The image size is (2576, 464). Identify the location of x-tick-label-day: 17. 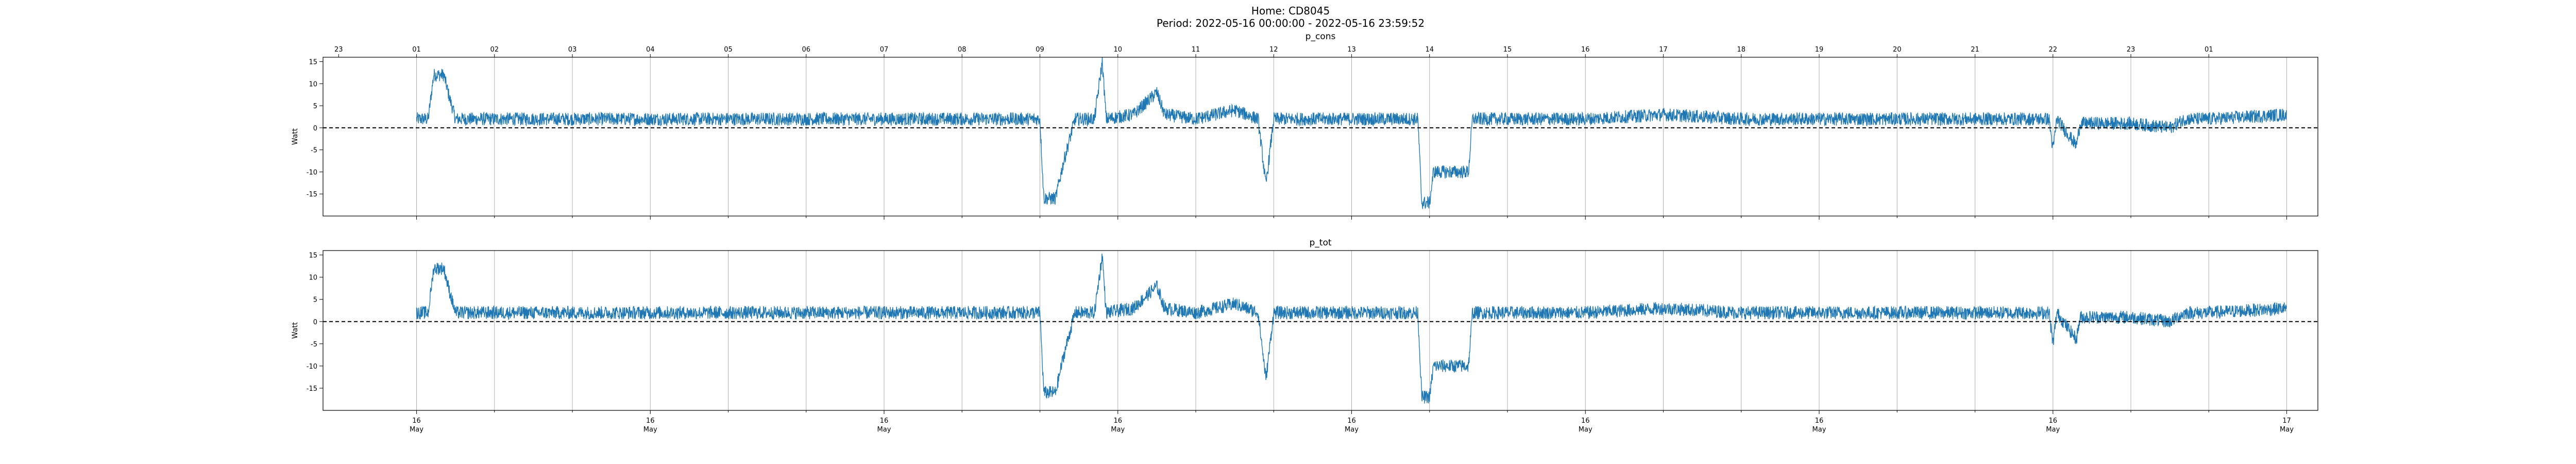
(2286, 421).